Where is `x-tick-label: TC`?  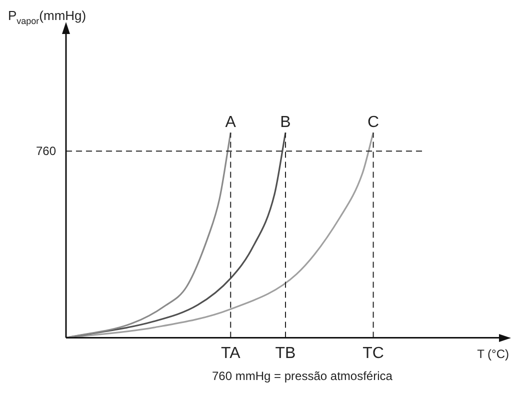 x-tick-label: TC is located at coordinates (373, 353).